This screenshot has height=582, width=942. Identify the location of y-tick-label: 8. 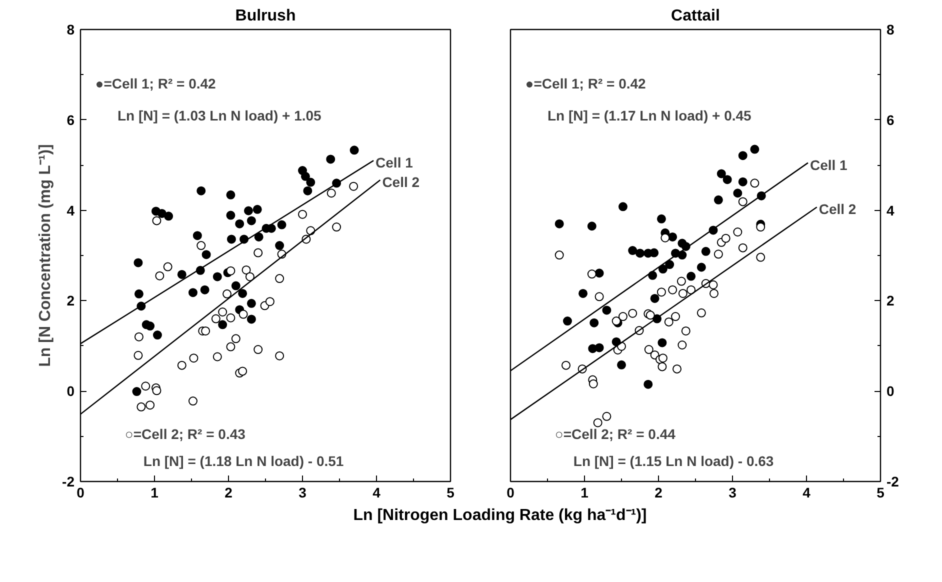
(70, 30).